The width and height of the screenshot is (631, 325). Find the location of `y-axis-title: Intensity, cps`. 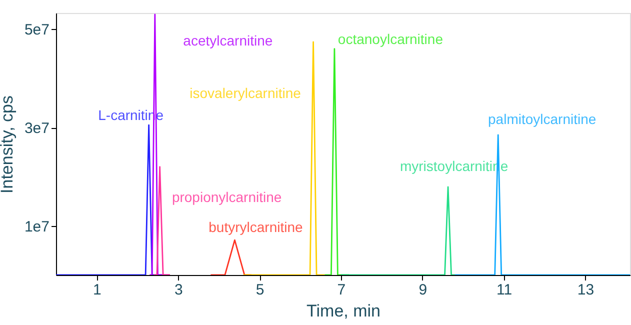

y-axis-title: Intensity, cps is located at coordinates (8, 145).